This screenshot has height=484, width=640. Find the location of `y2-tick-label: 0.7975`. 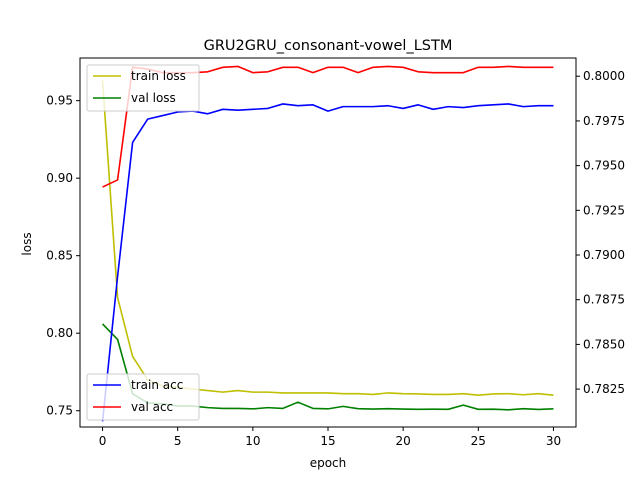

y2-tick-label: 0.7975 is located at coordinates (604, 121).